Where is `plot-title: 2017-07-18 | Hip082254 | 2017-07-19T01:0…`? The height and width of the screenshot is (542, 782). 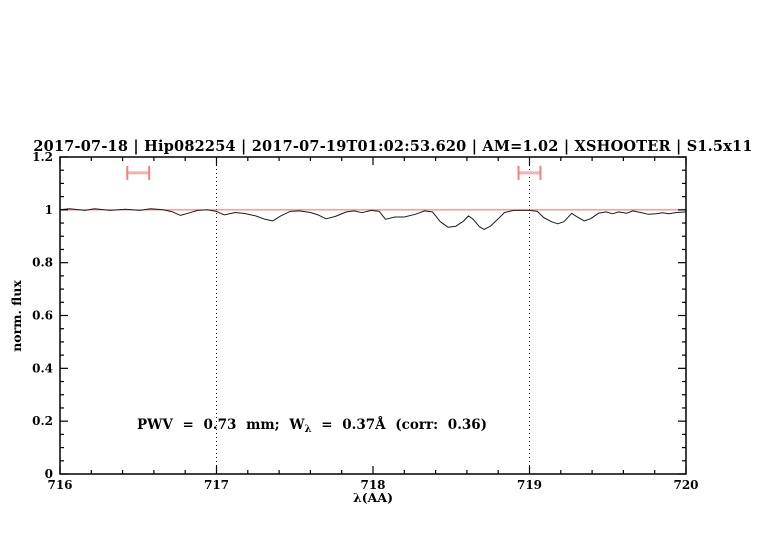 plot-title: 2017-07-18 | Hip082254 | 2017-07-19T01:0… is located at coordinates (392, 146).